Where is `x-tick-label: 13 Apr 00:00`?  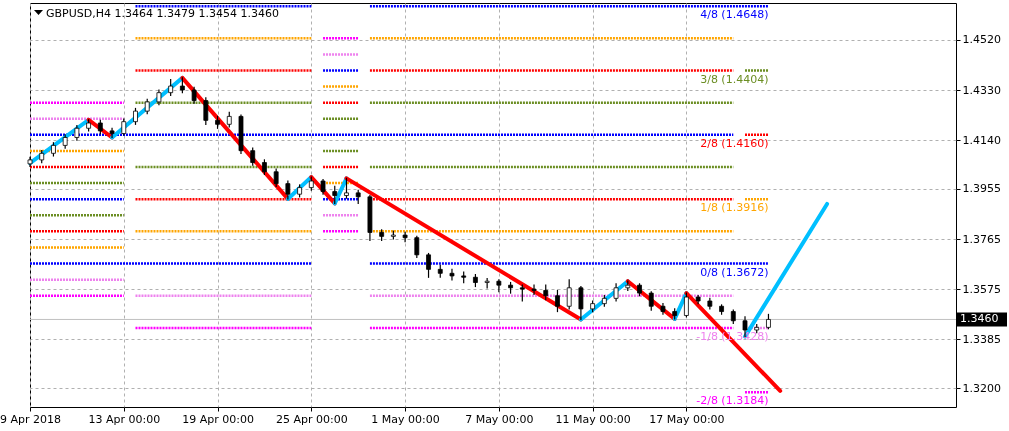
x-tick-label: 13 Apr 00:00 is located at coordinates (124, 419).